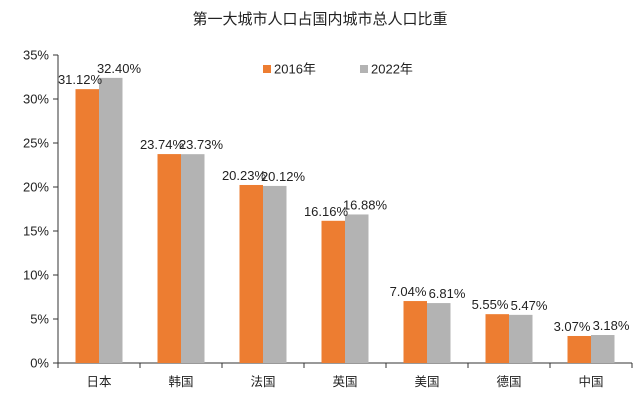 The width and height of the screenshot is (640, 404). What do you see at coordinates (365, 204) in the screenshot?
I see `data-label: 16.88%` at bounding box center [365, 204].